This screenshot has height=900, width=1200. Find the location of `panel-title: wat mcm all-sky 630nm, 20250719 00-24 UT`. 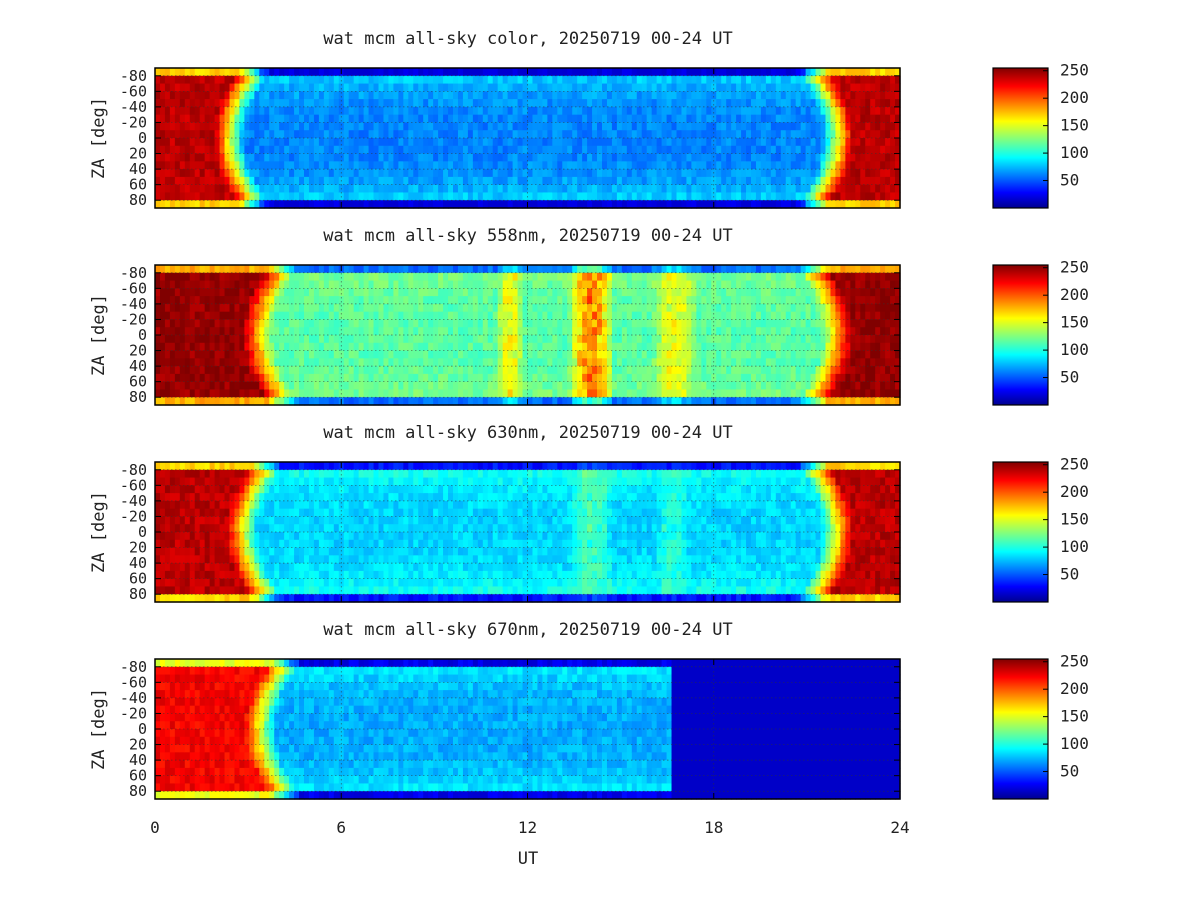

panel-title: wat mcm all-sky 630nm, 20250719 00-24 UT is located at coordinates (527, 433).